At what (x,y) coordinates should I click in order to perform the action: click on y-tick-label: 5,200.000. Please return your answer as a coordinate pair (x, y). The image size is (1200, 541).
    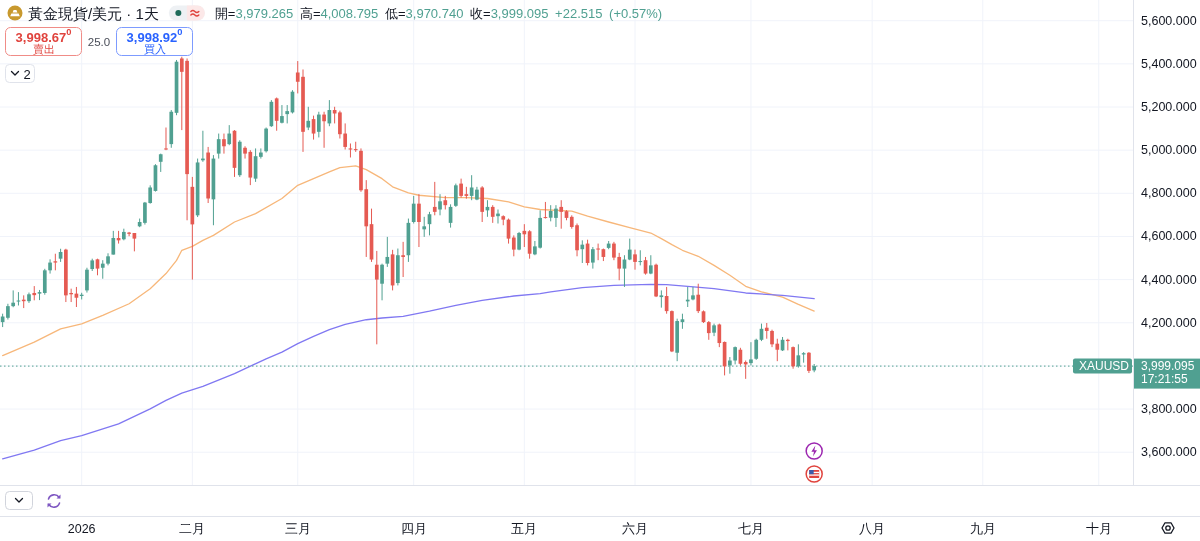
    Looking at the image, I should click on (1169, 107).